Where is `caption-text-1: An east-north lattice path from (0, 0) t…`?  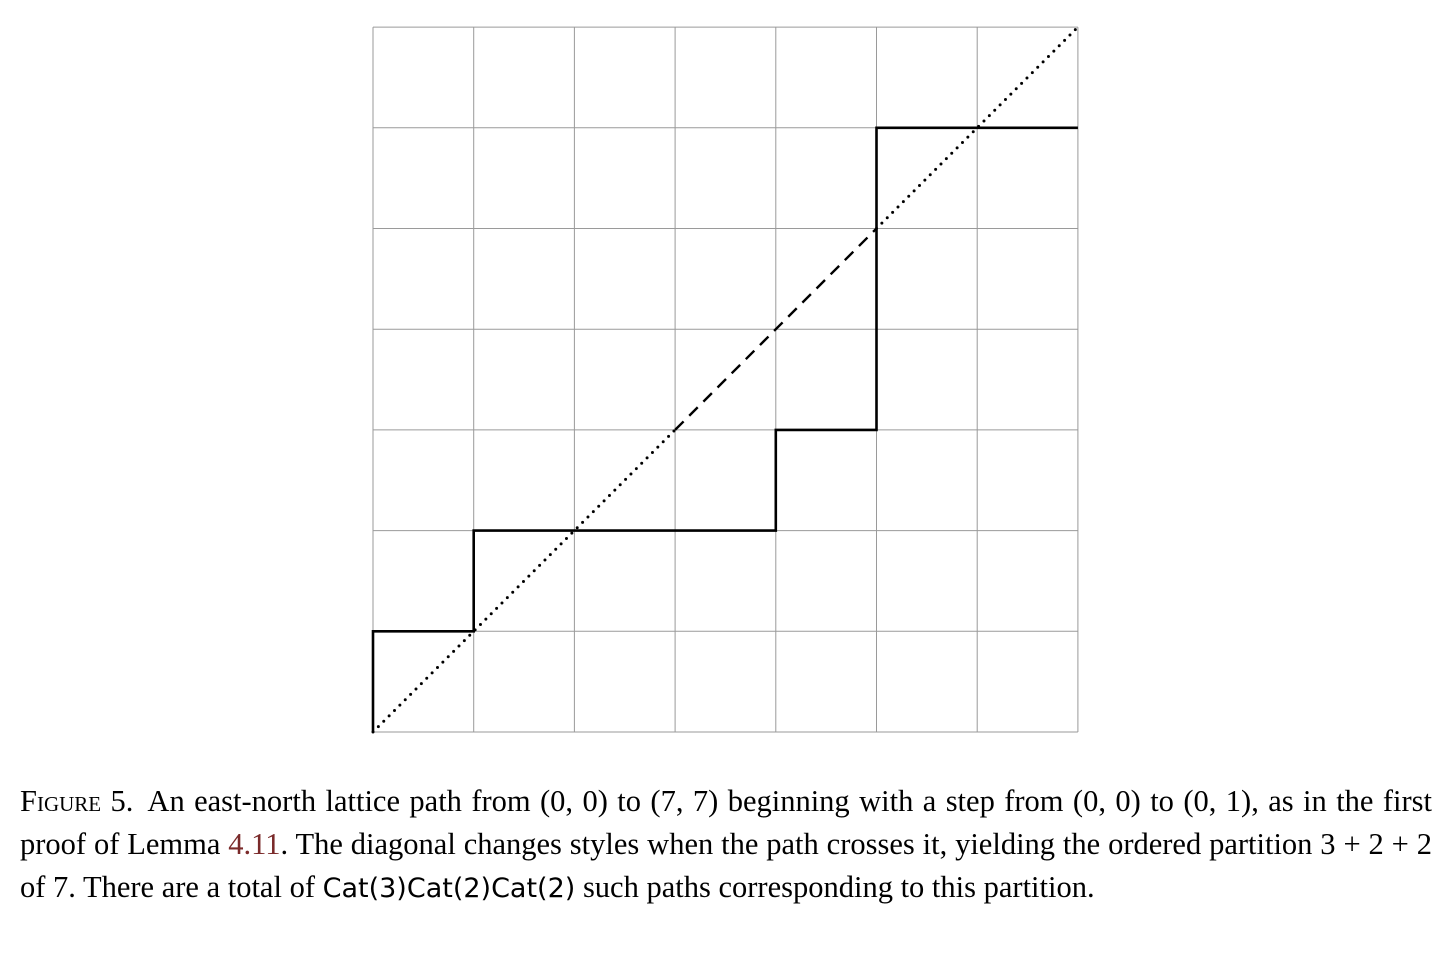 caption-text-1: An east-north lattice path from (0, 0) t… is located at coordinates (726, 822).